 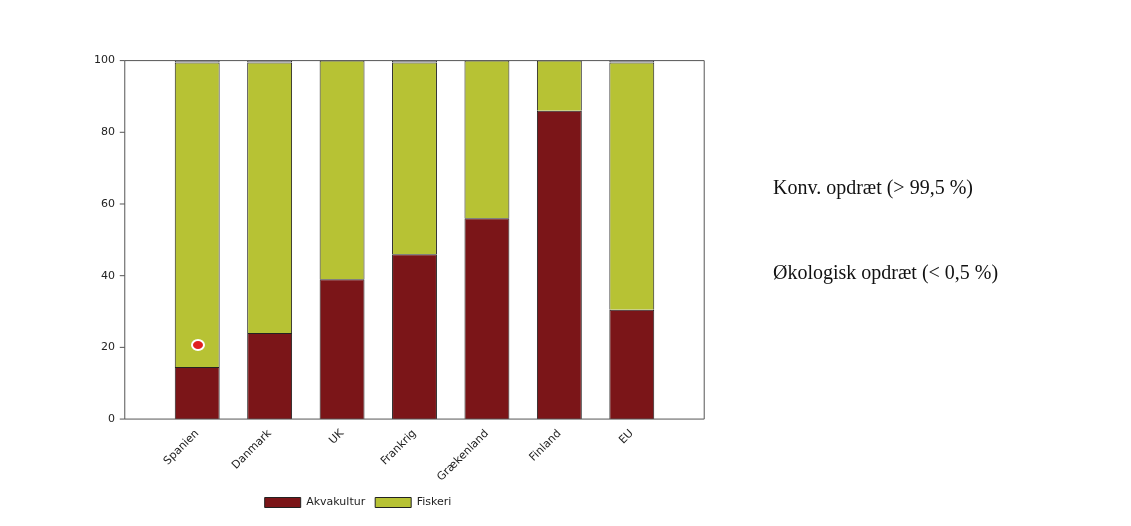 What do you see at coordinates (434, 502) in the screenshot?
I see `legend-label: Fiskeri` at bounding box center [434, 502].